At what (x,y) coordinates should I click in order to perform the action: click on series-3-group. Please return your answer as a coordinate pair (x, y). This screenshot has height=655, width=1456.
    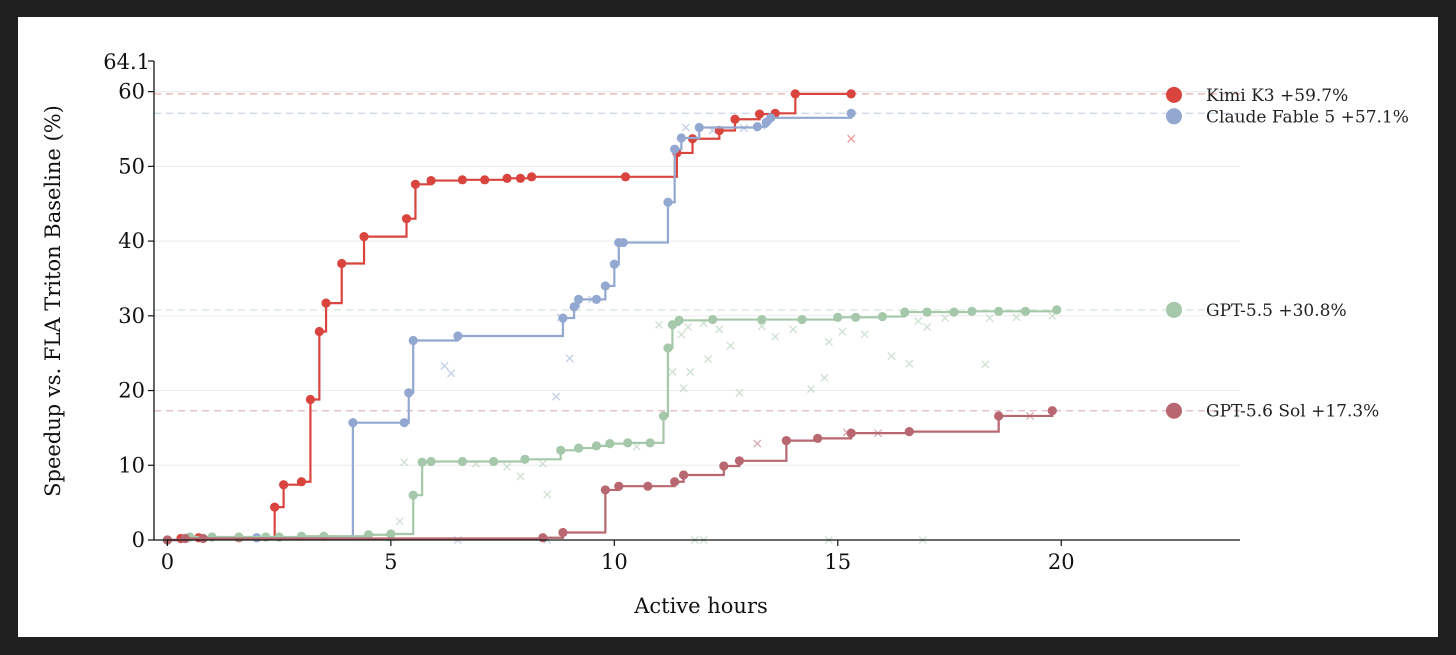
    Looking at the image, I should click on (609, 475).